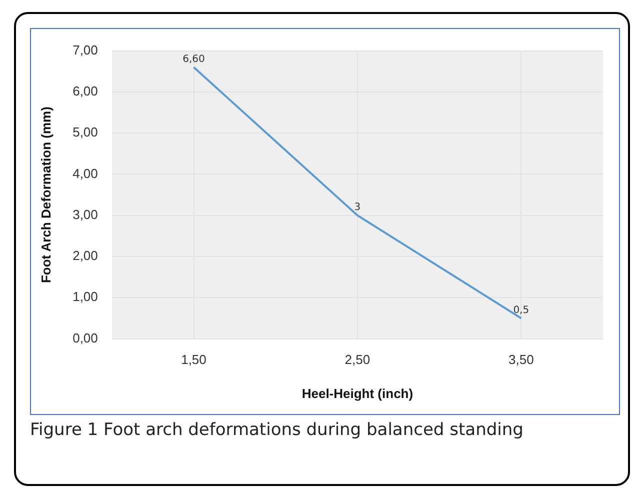  Describe the element at coordinates (46, 195) in the screenshot. I see `y-axis-title: Foot Arch Deformation (mm)` at that location.